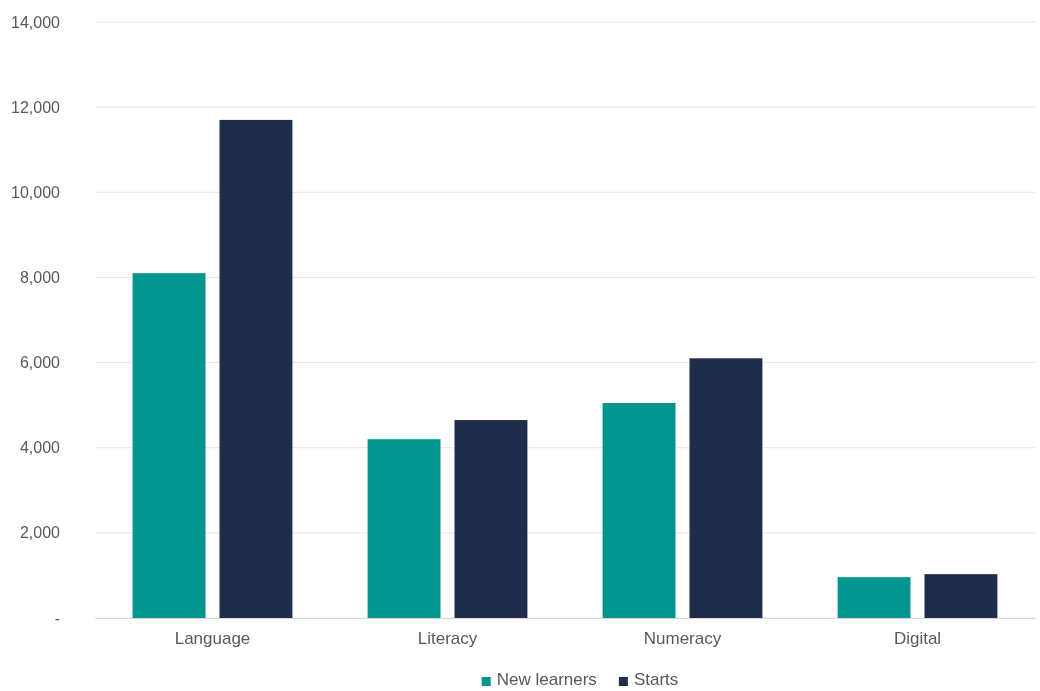  Describe the element at coordinates (546, 679) in the screenshot. I see `legend-label: New learners` at that location.